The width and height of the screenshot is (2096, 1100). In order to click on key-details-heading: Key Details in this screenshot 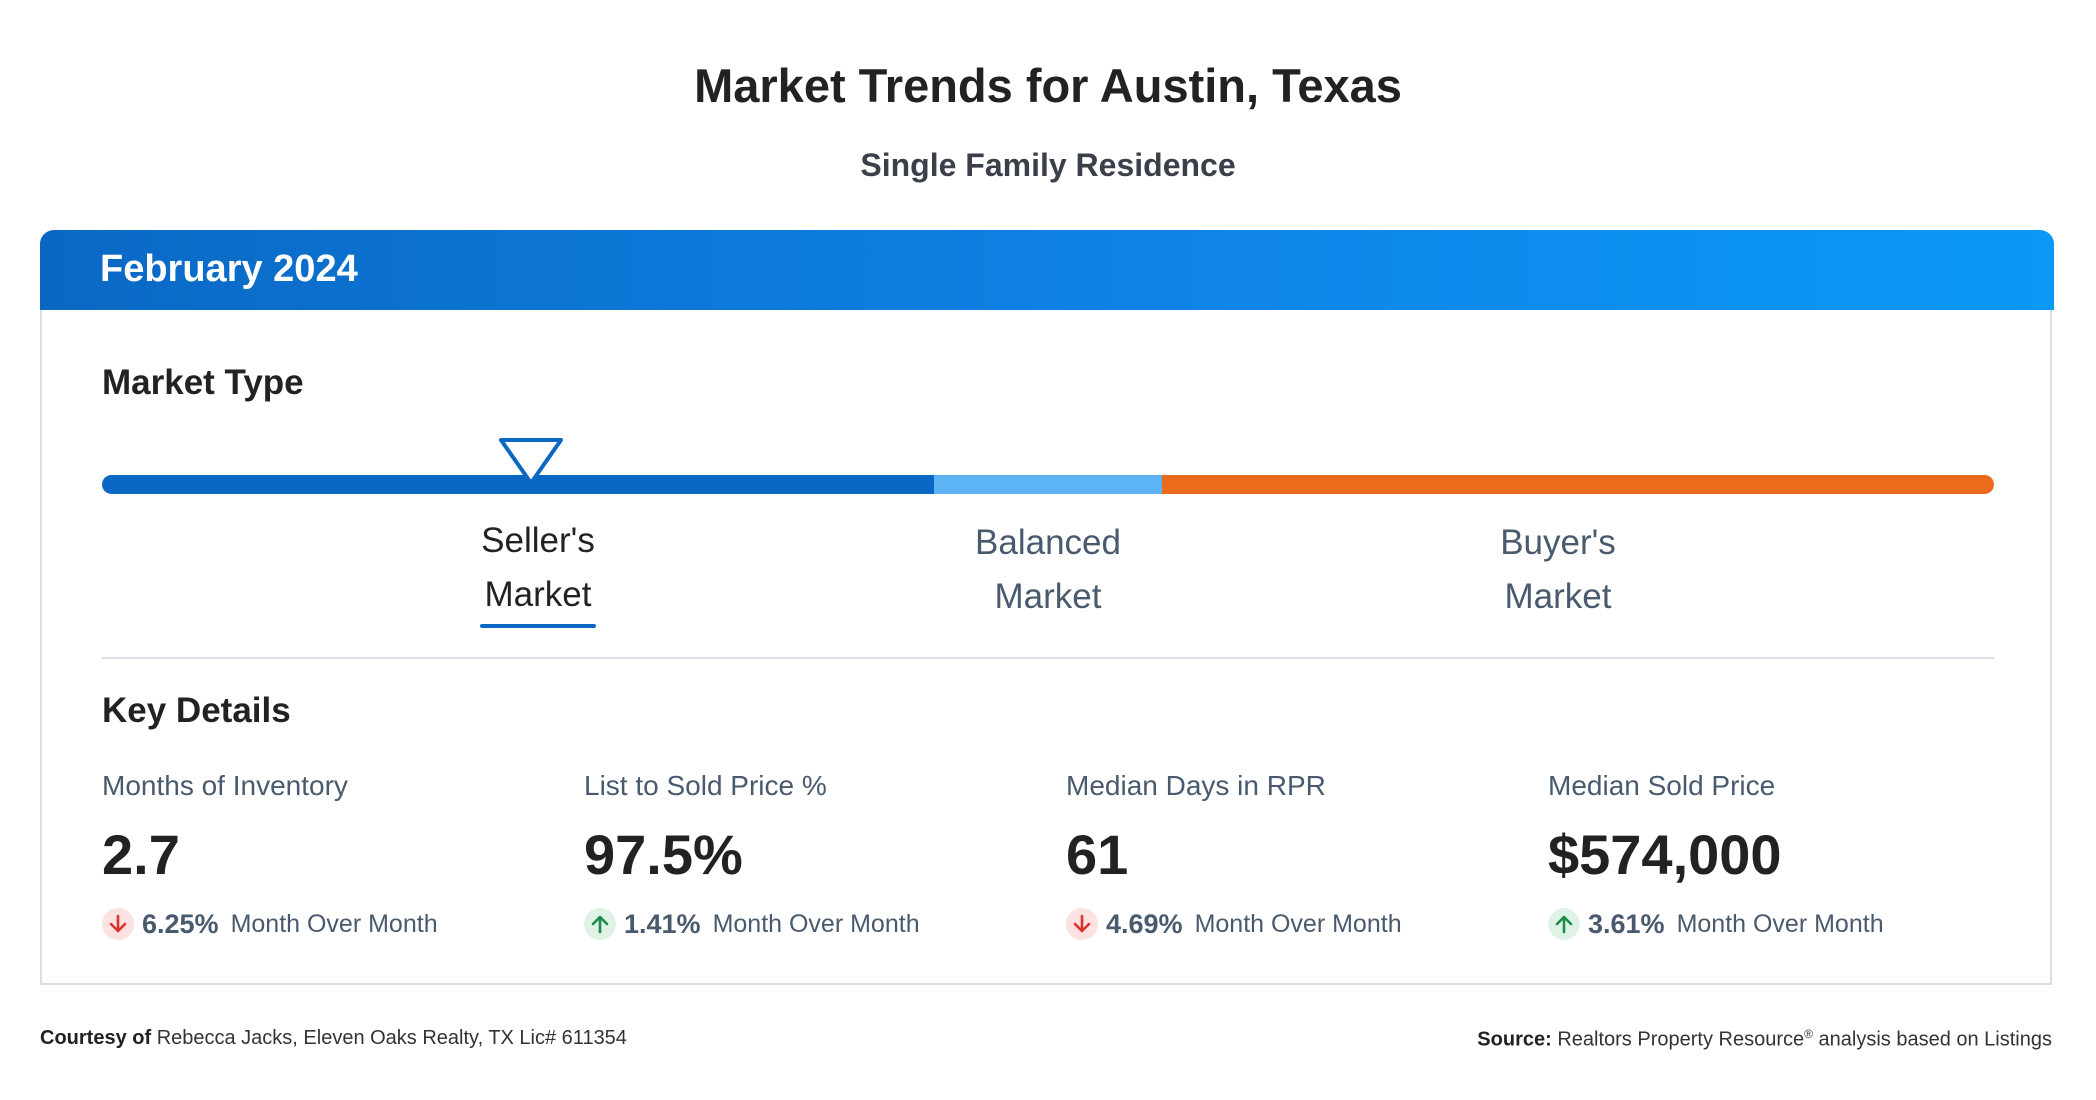, I will do `click(196, 710)`.